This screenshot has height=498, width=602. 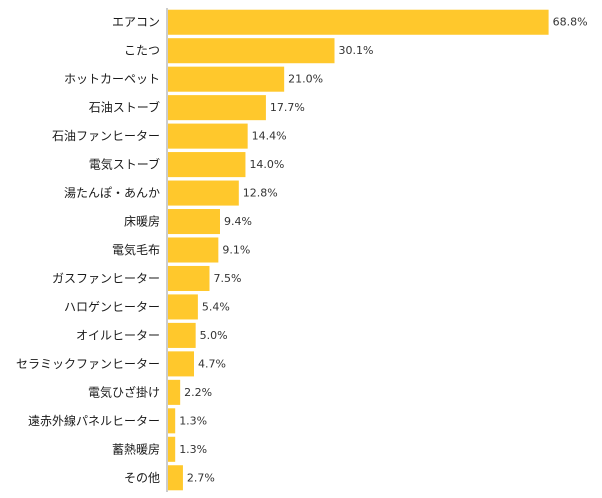 What do you see at coordinates (570, 22) in the screenshot?
I see `value-label: 68.8%` at bounding box center [570, 22].